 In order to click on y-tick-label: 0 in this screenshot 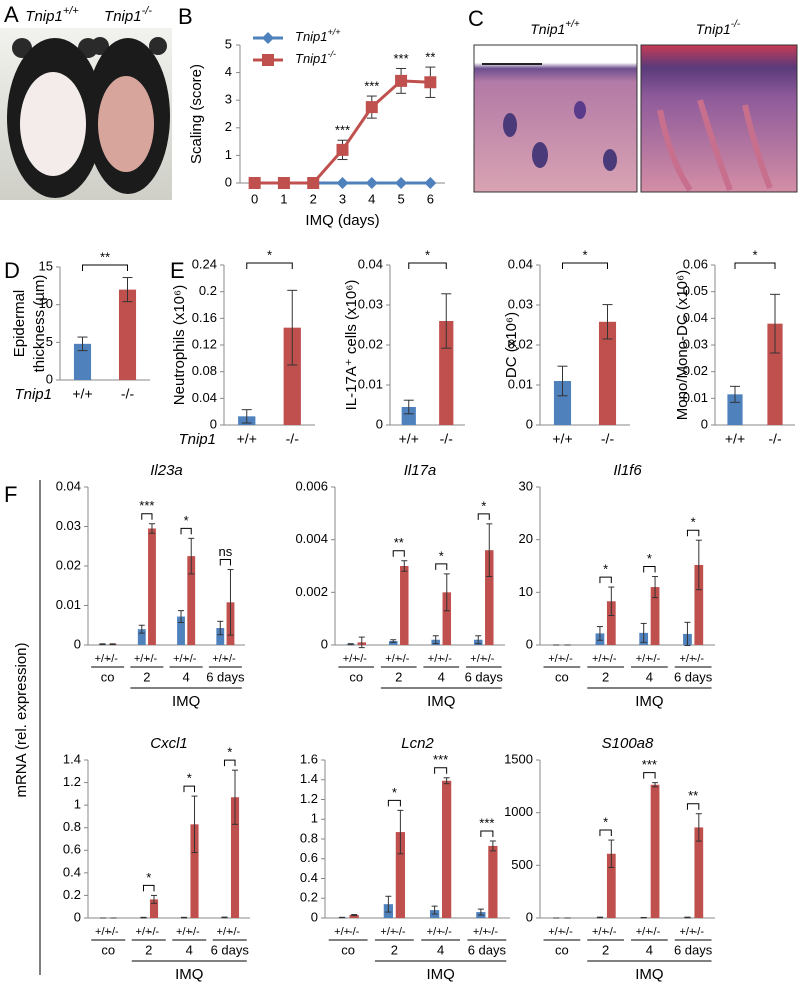, I will do `click(77, 916)`.